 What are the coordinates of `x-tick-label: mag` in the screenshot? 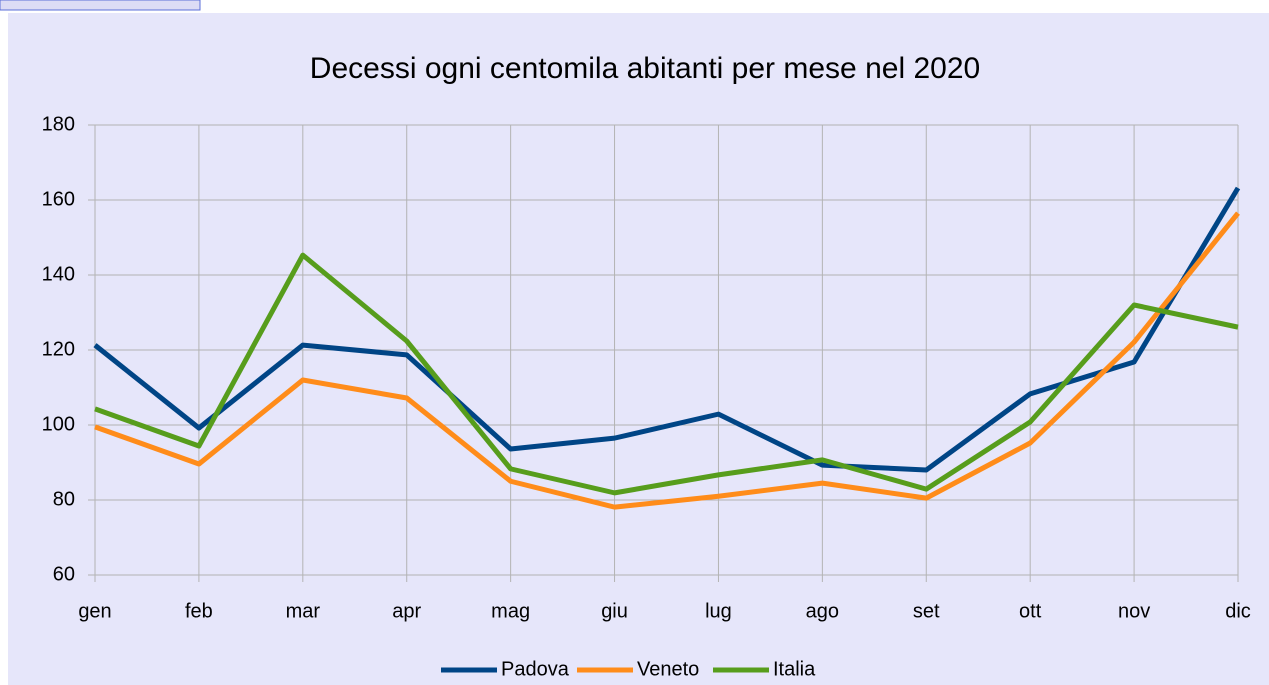 It's located at (510, 611).